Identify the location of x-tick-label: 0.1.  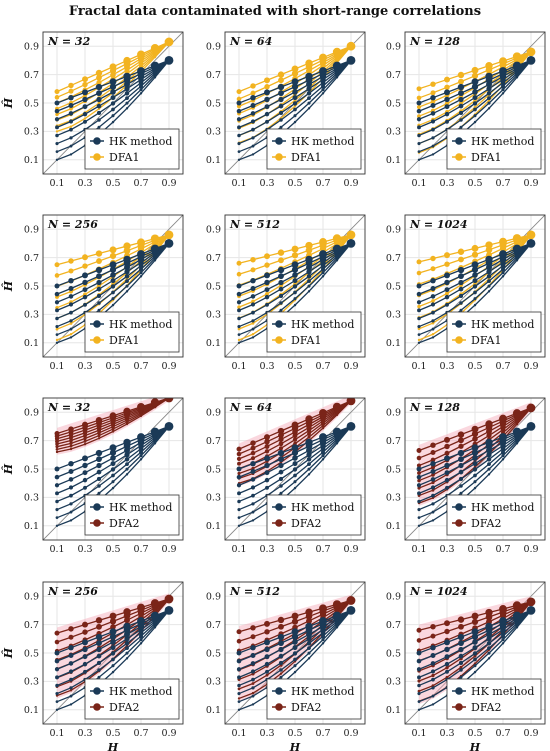
(418, 366).